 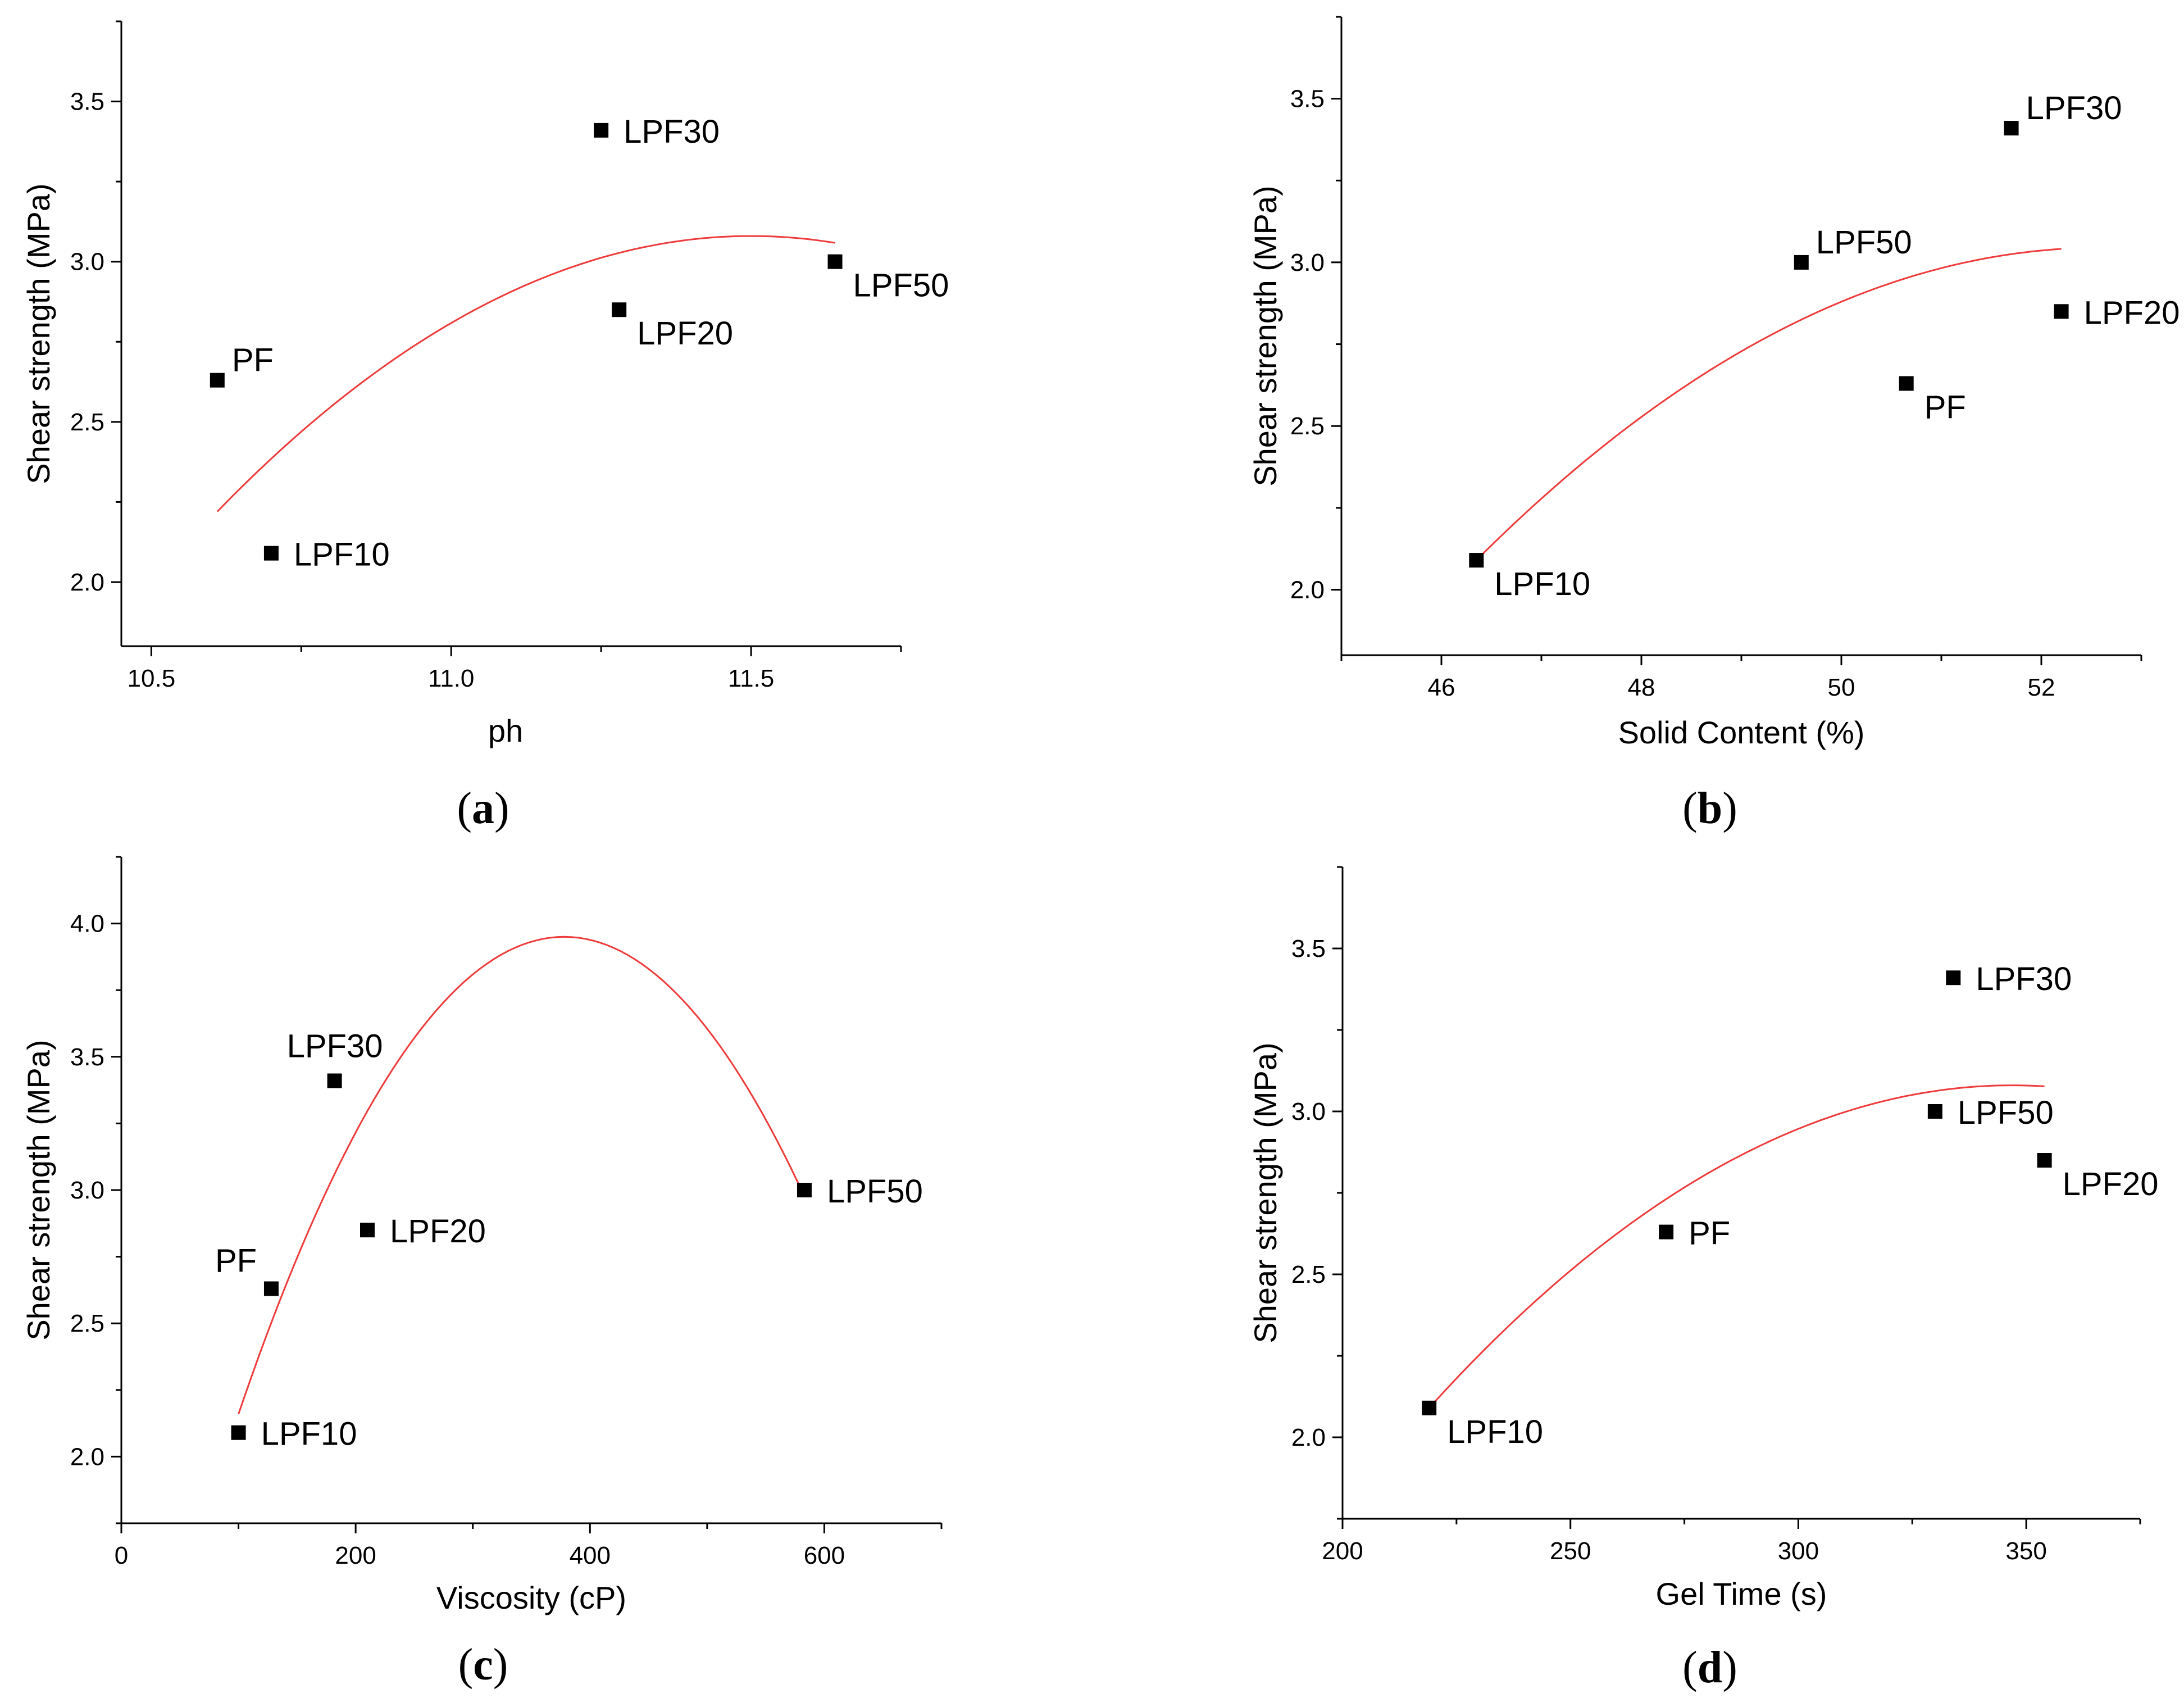 I want to click on caption-letter: c, so click(x=483, y=1665).